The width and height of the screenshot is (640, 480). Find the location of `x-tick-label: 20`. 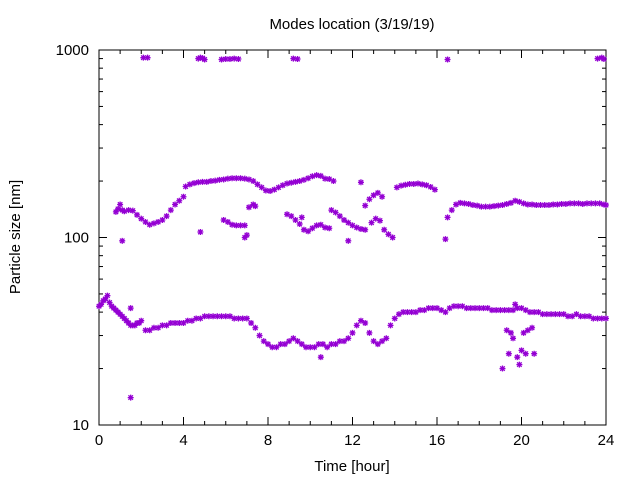

x-tick-label: 20 is located at coordinates (521, 440).